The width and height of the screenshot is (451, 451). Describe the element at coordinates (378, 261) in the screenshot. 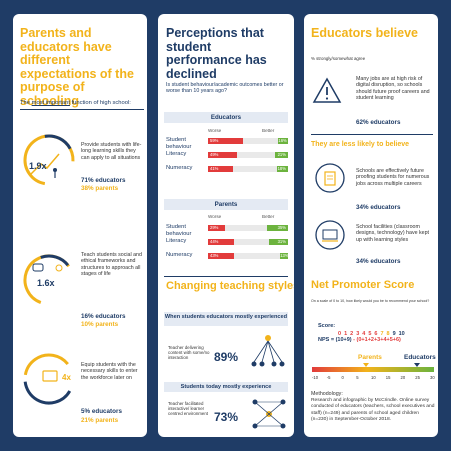

I see `belief3-pct: 34% educators` at that location.